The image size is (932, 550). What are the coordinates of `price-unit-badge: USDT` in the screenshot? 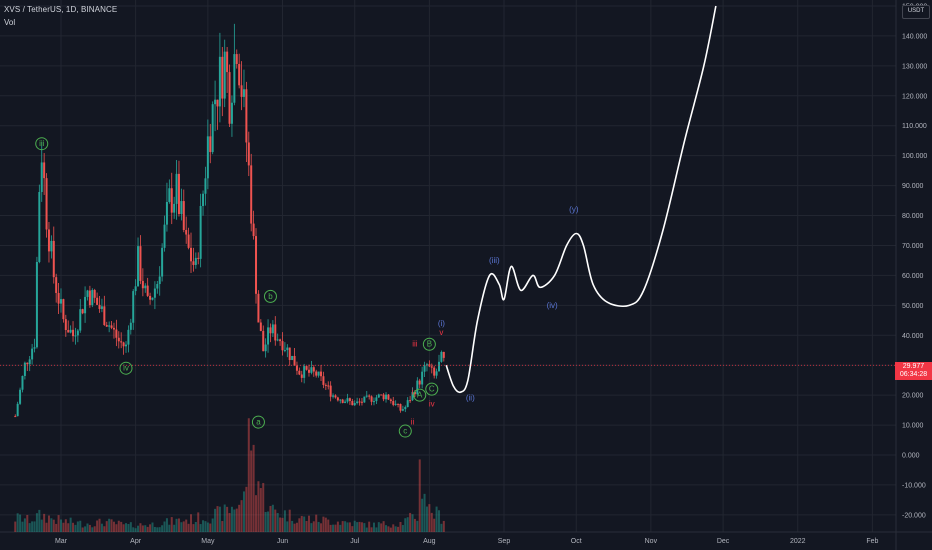 It's located at (916, 12).